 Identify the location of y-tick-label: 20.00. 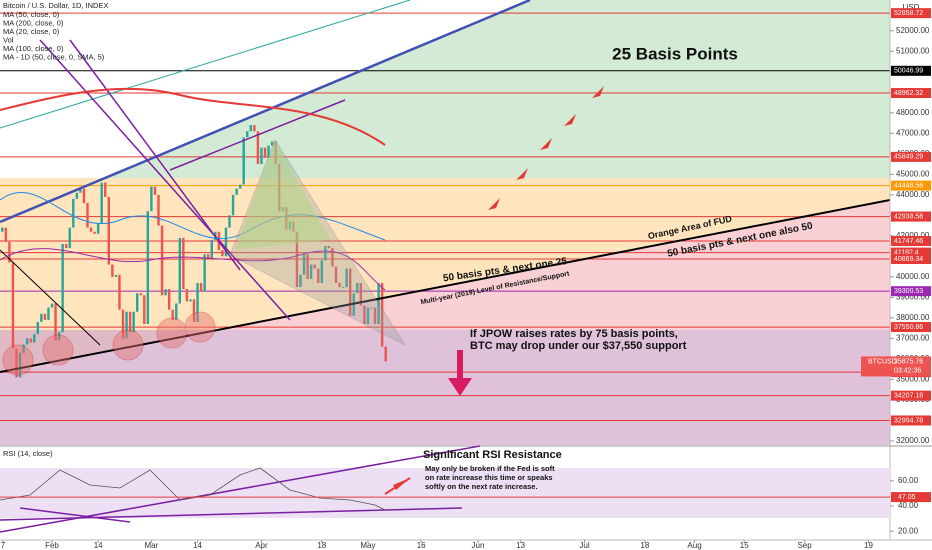
(908, 530).